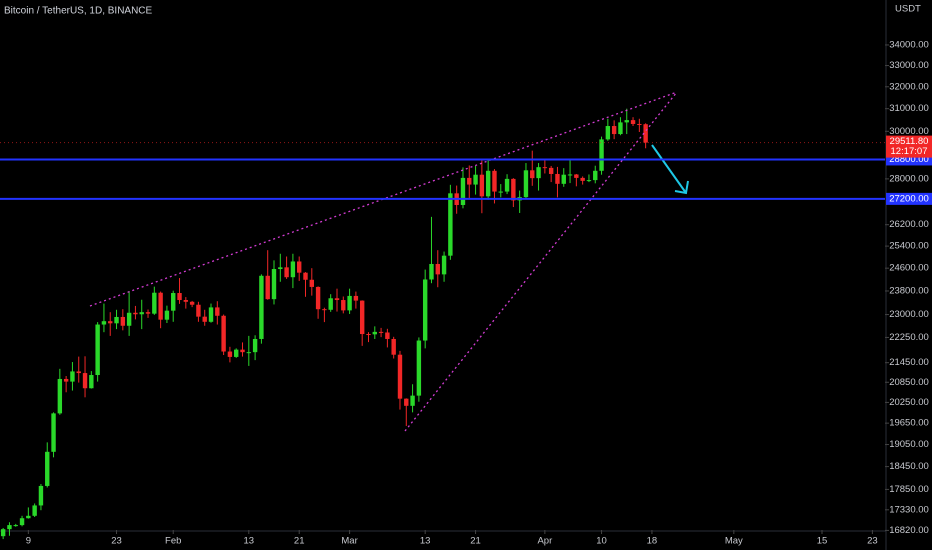 This screenshot has height=550, width=932. What do you see at coordinates (909, 466) in the screenshot?
I see `y-tick-label: 18450.00` at bounding box center [909, 466].